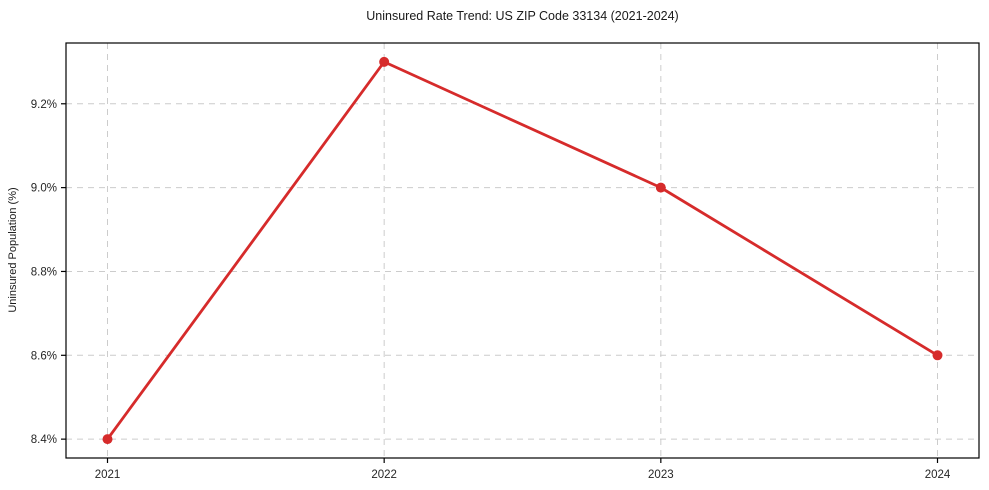 This screenshot has width=989, height=490. What do you see at coordinates (938, 475) in the screenshot?
I see `x-tick-label: 2024` at bounding box center [938, 475].